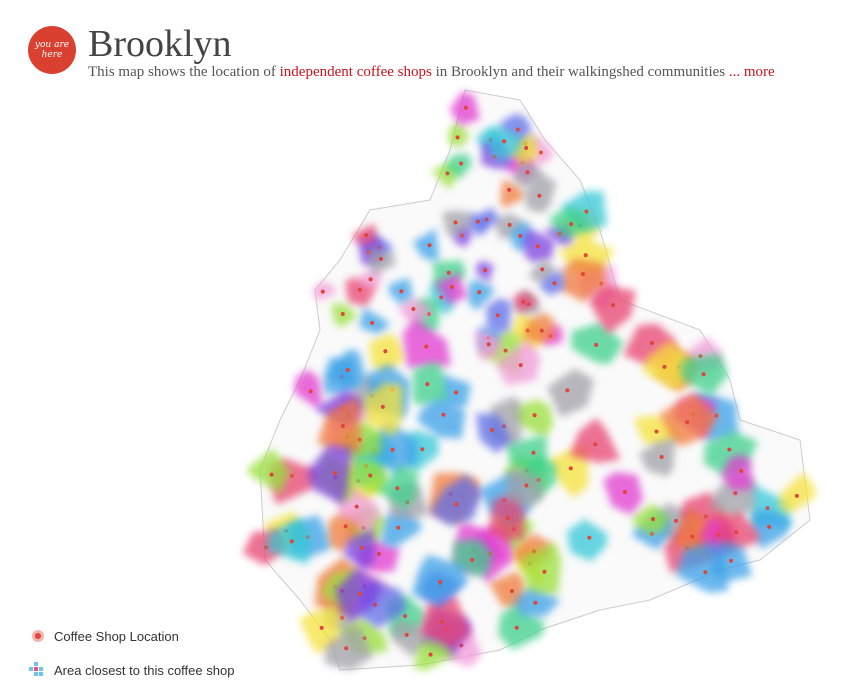 This screenshot has width=844, height=693. Describe the element at coordinates (52, 50) in the screenshot. I see `logo: you are here` at that location.